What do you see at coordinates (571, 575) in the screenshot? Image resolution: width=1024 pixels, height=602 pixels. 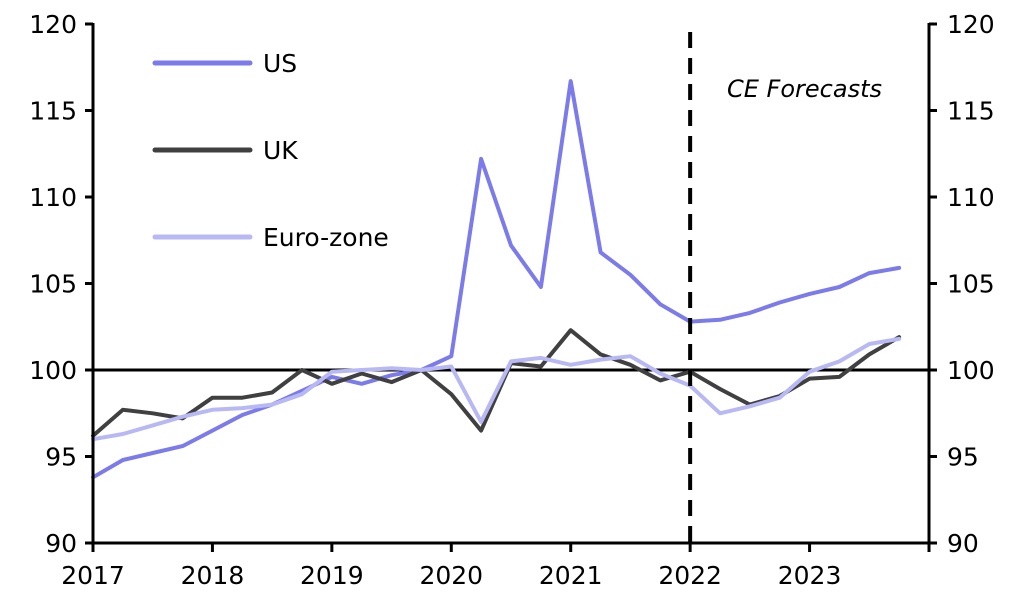 I see `x-tick-label: 2021` at bounding box center [571, 575].